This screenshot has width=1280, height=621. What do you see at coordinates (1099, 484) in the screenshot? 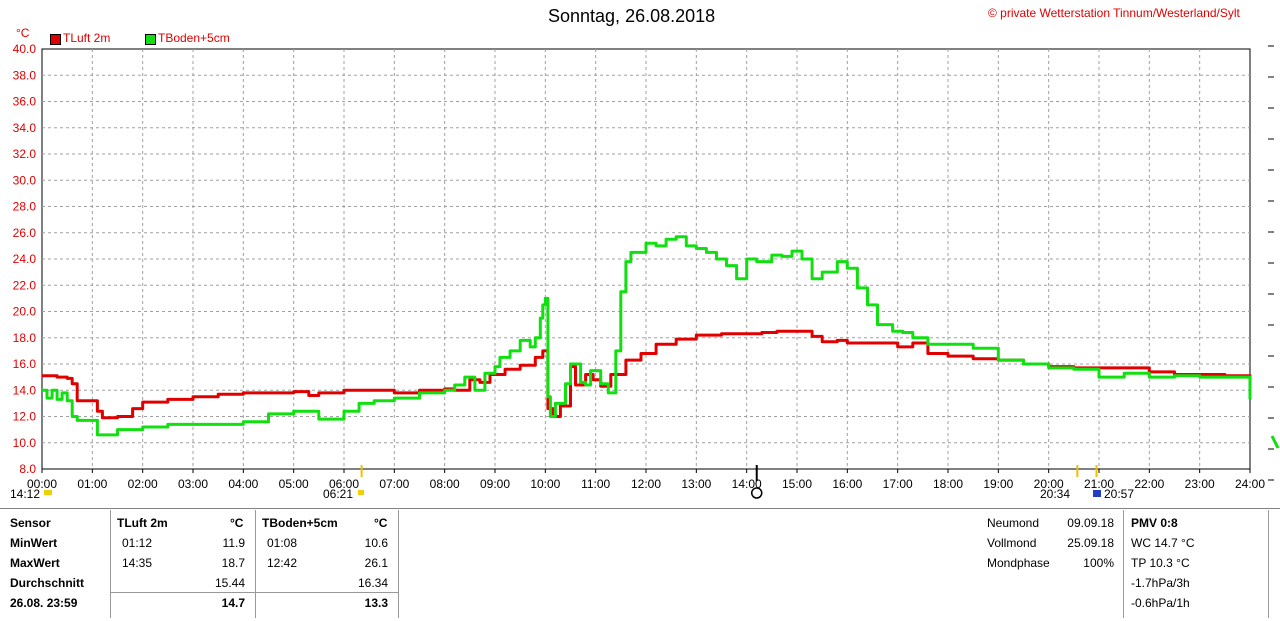
I see `x-tick-label: 21:00` at bounding box center [1099, 484].